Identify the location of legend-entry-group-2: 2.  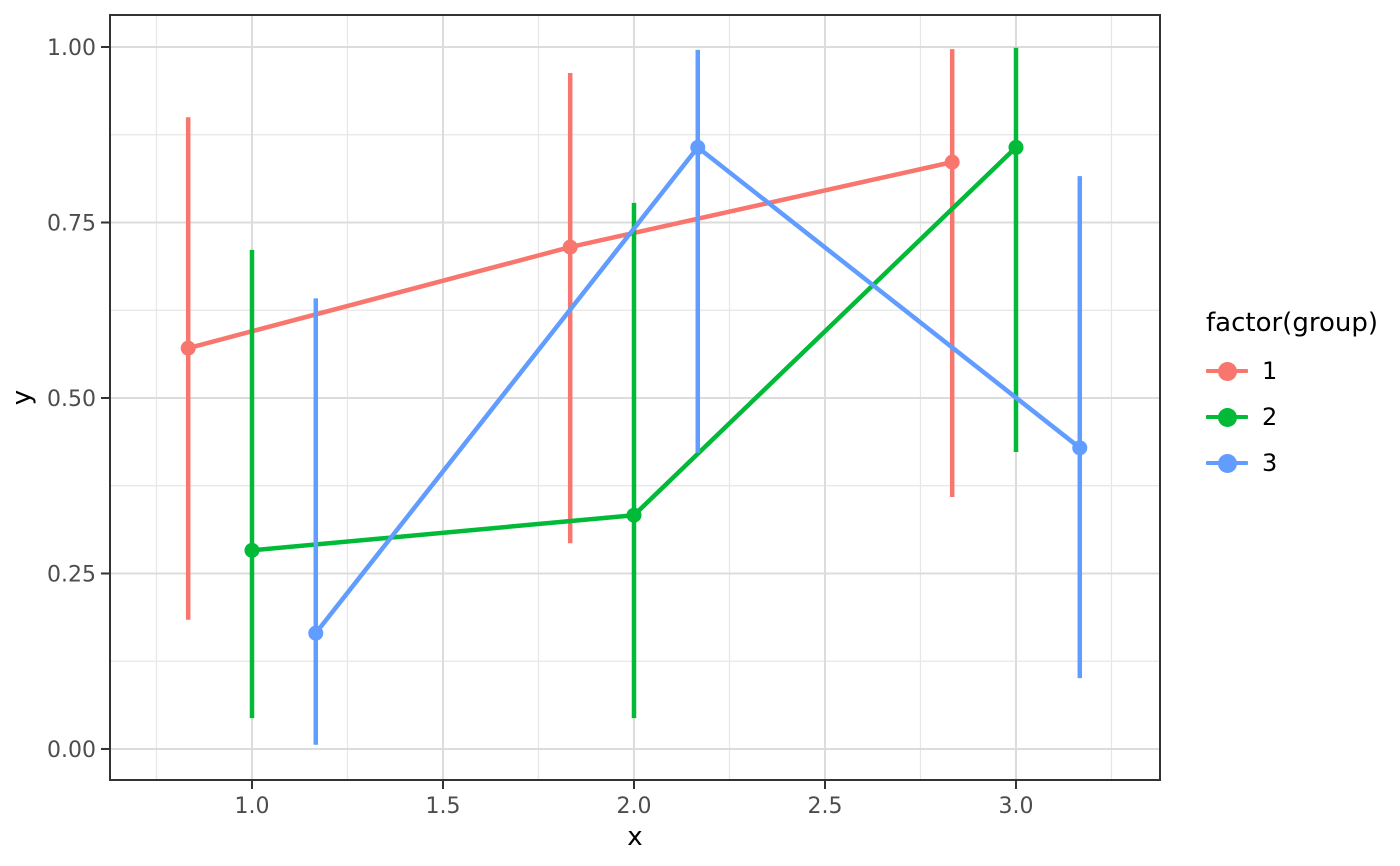
(1292, 417).